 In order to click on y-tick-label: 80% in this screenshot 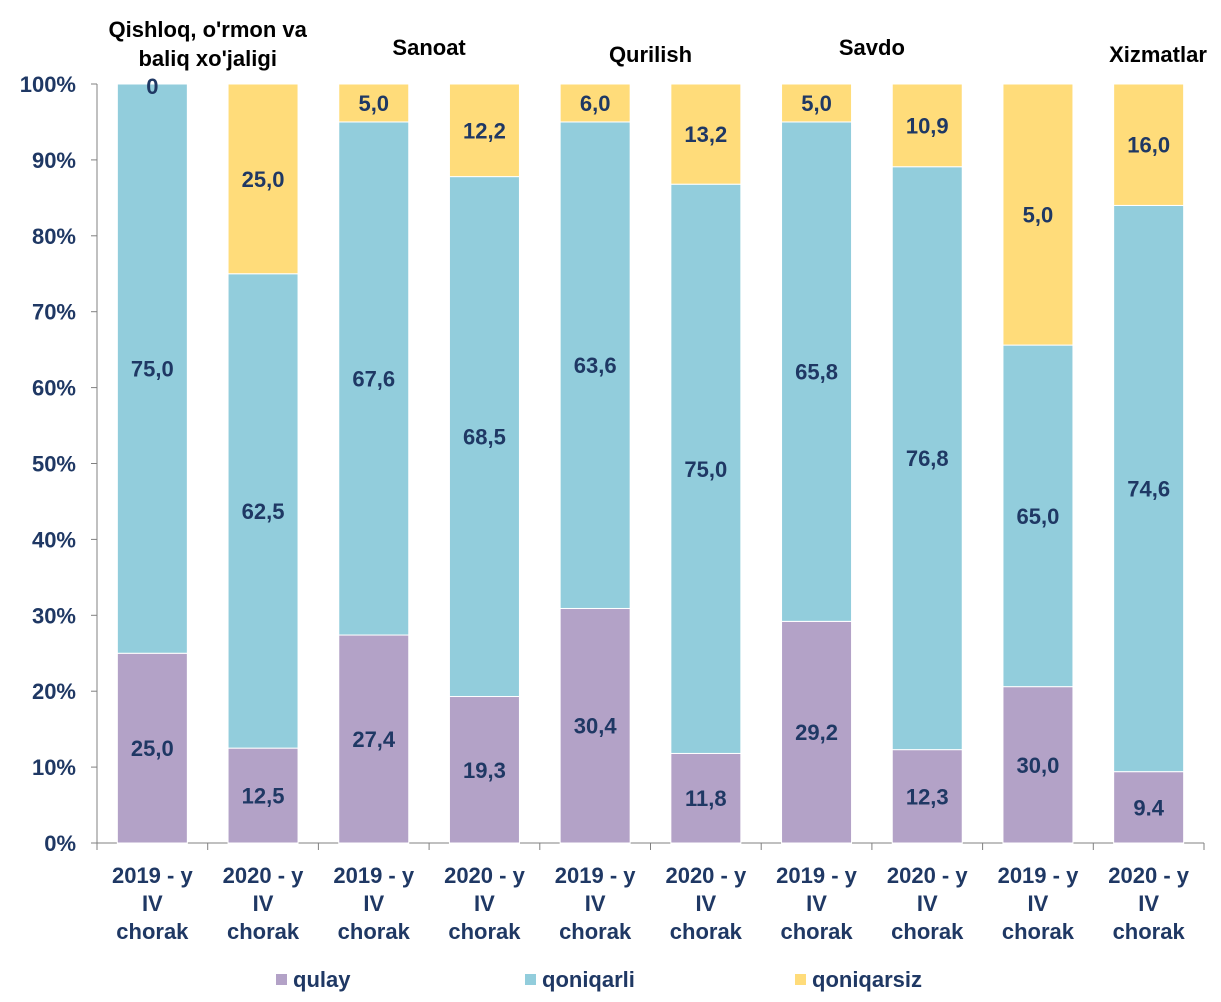, I will do `click(54, 236)`.